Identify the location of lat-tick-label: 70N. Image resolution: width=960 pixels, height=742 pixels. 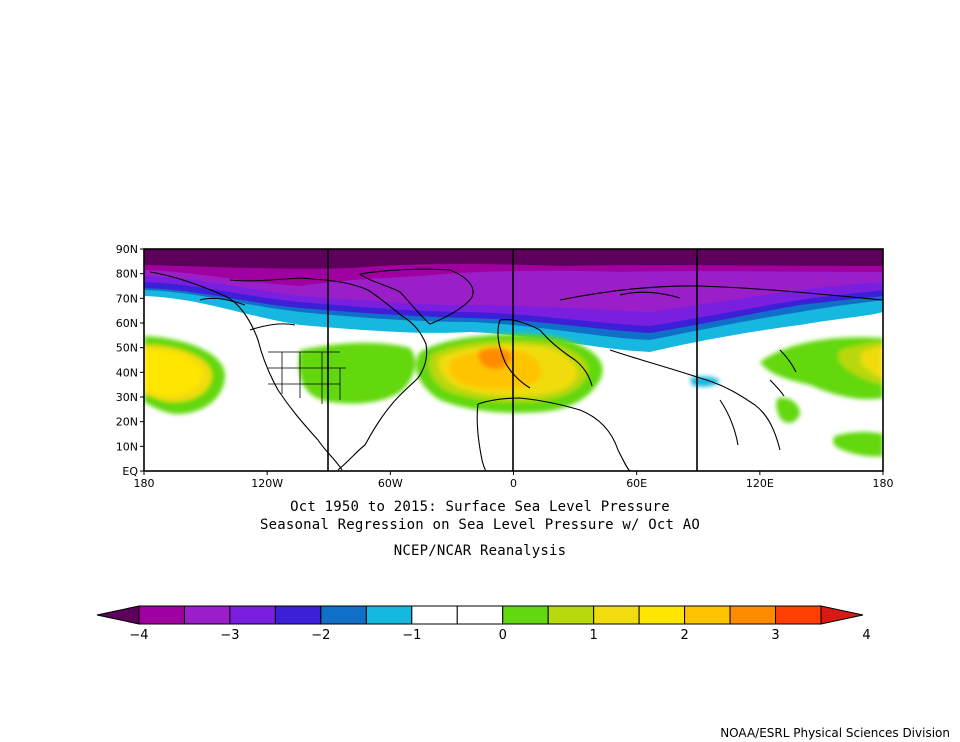
(127, 298).